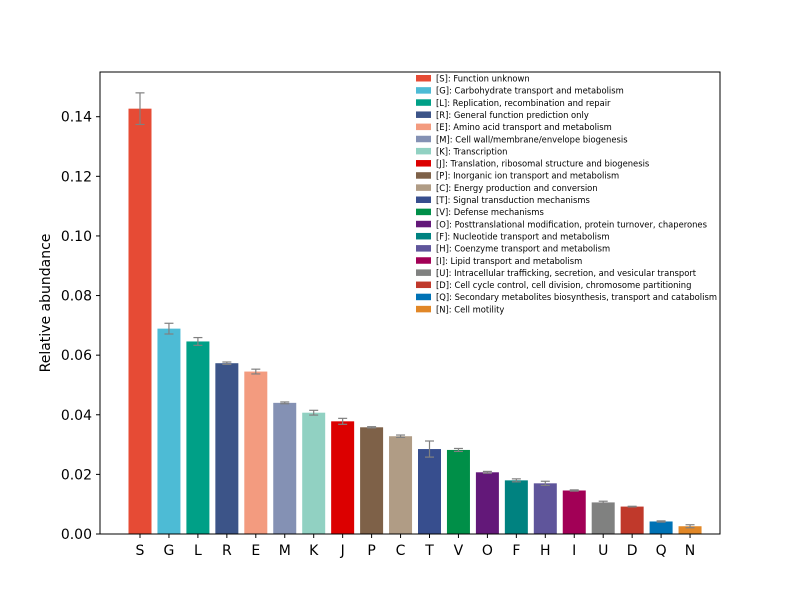 The width and height of the screenshot is (800, 600). What do you see at coordinates (423, 199) in the screenshot?
I see `legend-swatch-T` at bounding box center [423, 199].